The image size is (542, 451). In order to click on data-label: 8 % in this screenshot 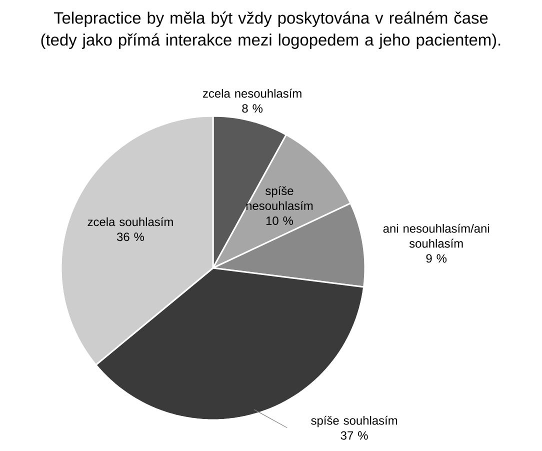, I will do `click(252, 108)`.